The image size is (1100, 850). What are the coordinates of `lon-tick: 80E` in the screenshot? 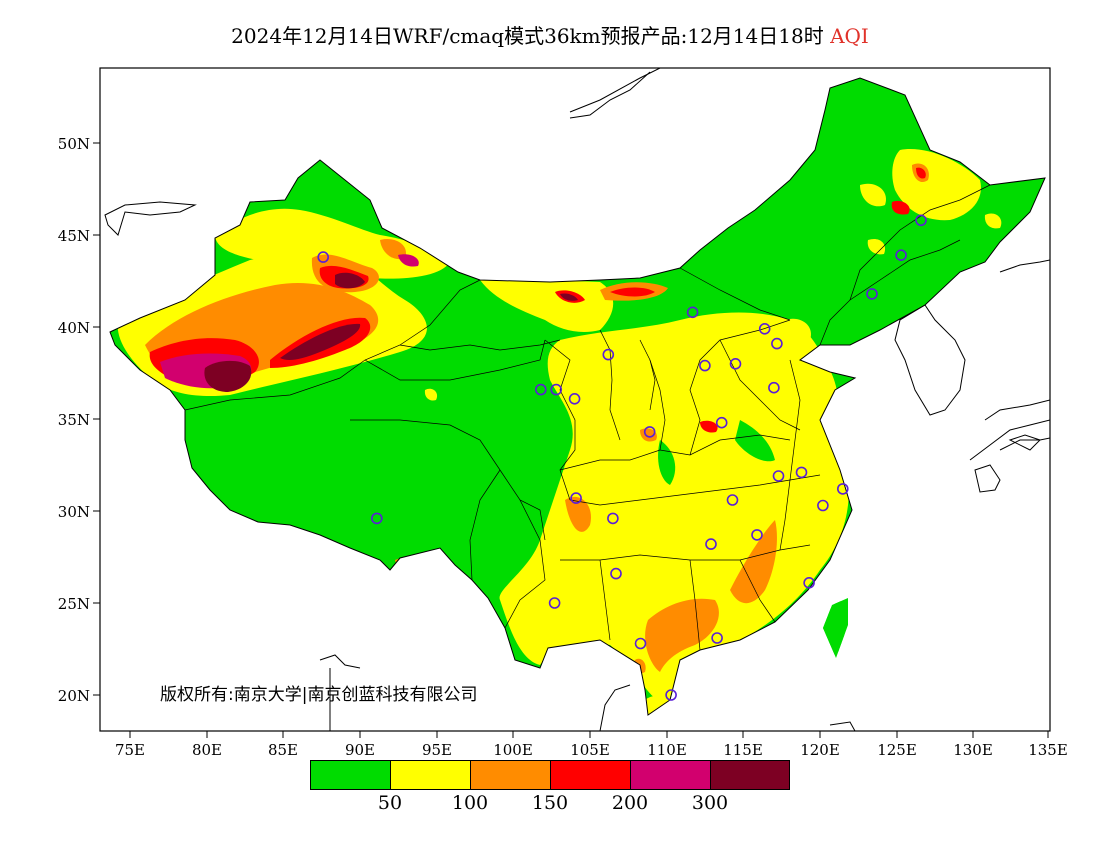 It's located at (207, 745).